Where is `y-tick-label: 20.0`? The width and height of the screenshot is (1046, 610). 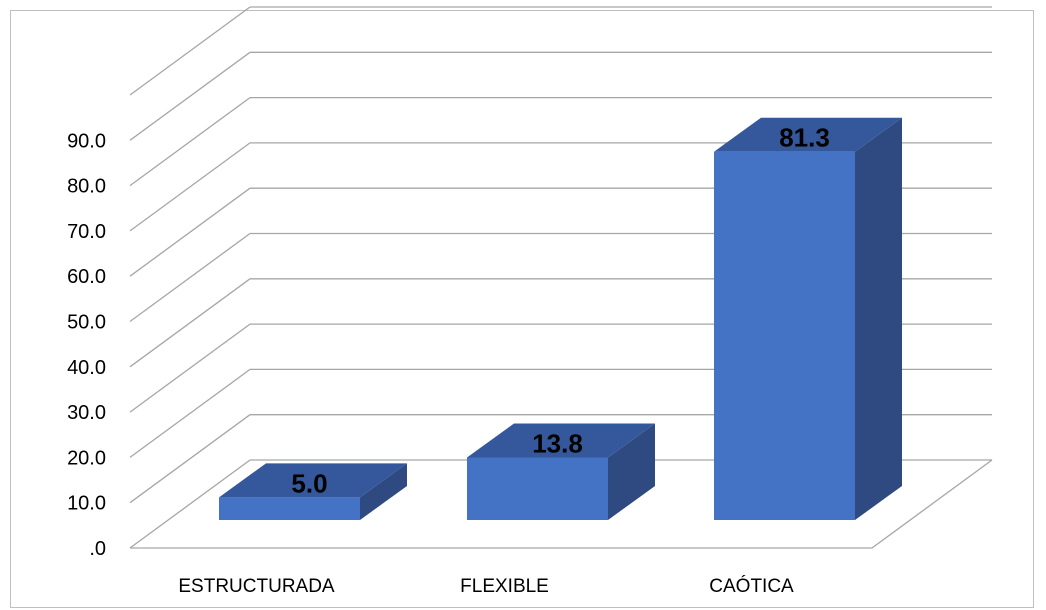
y-tick-label: 20.0 is located at coordinates (86, 458).